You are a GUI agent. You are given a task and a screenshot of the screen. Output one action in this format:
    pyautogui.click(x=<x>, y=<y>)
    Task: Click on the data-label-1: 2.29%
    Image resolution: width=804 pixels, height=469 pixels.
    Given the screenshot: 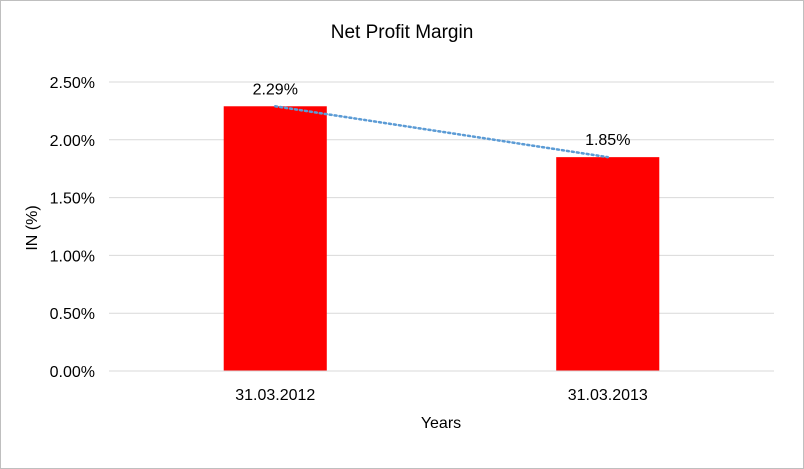 What is the action you would take?
    pyautogui.click(x=275, y=89)
    